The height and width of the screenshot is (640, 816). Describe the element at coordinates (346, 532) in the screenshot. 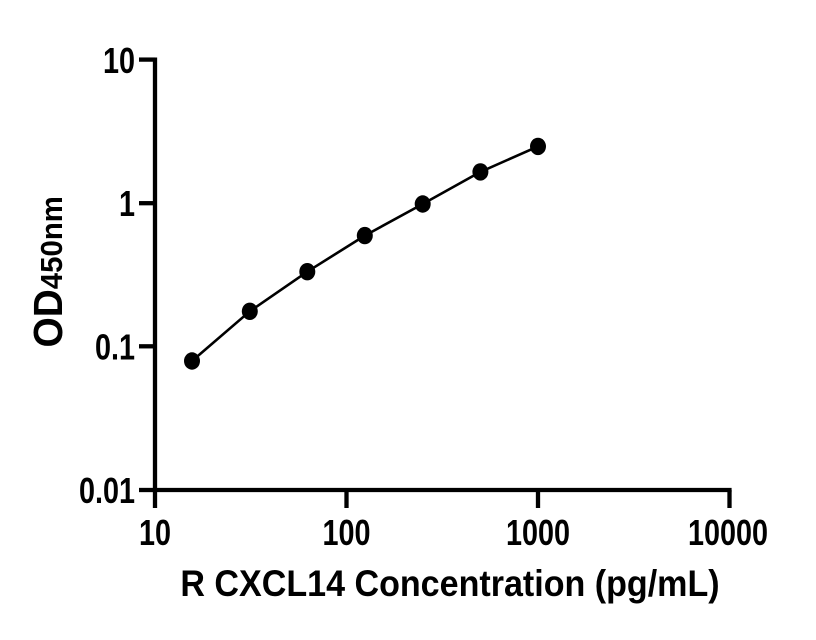

I see `svg-text: 100` at that location.